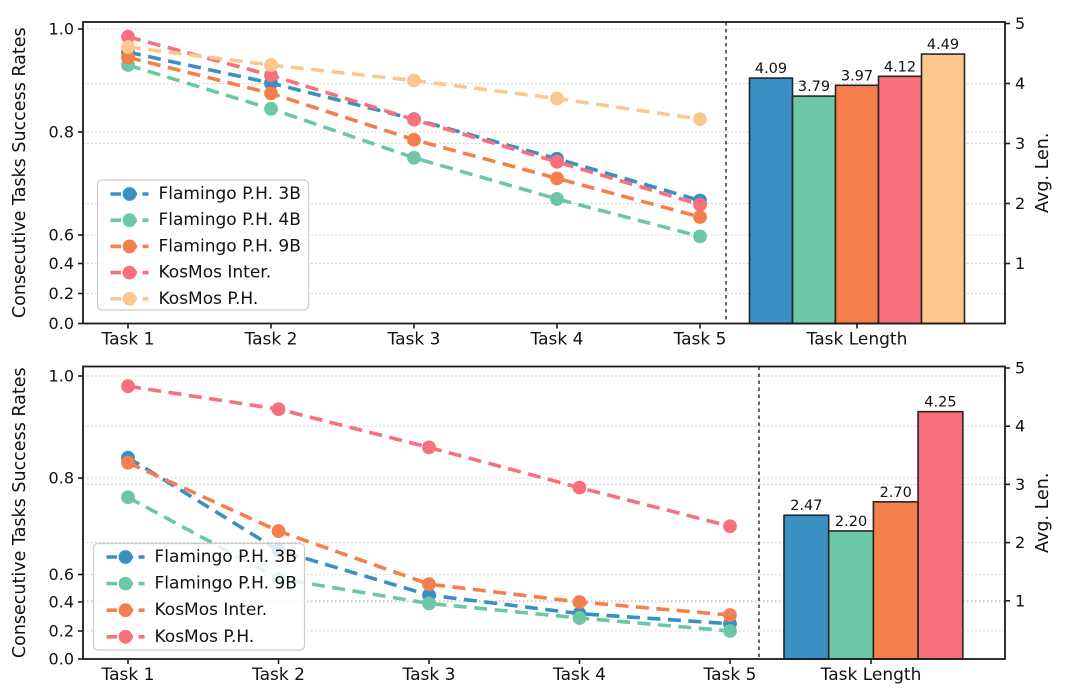 This screenshot has width=1080, height=692. I want to click on series-line-KosMos Inter., so click(429, 539).